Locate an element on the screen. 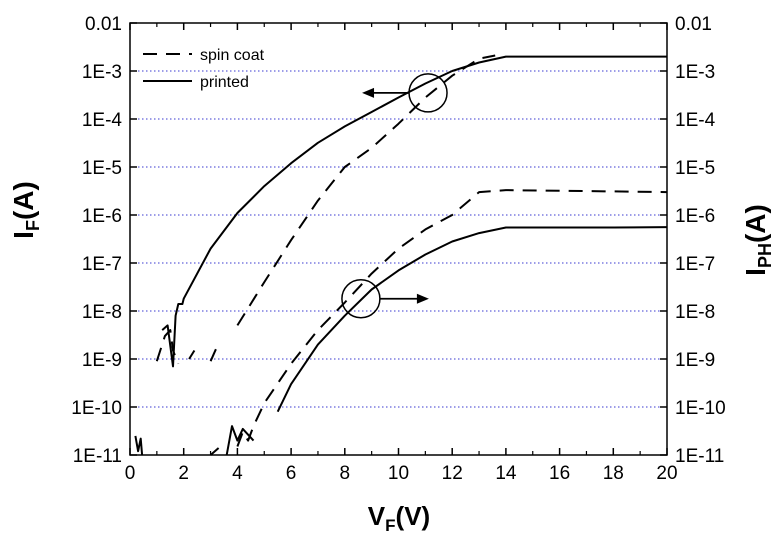 The width and height of the screenshot is (774, 537). x-tick-label: 8 is located at coordinates (345, 473).